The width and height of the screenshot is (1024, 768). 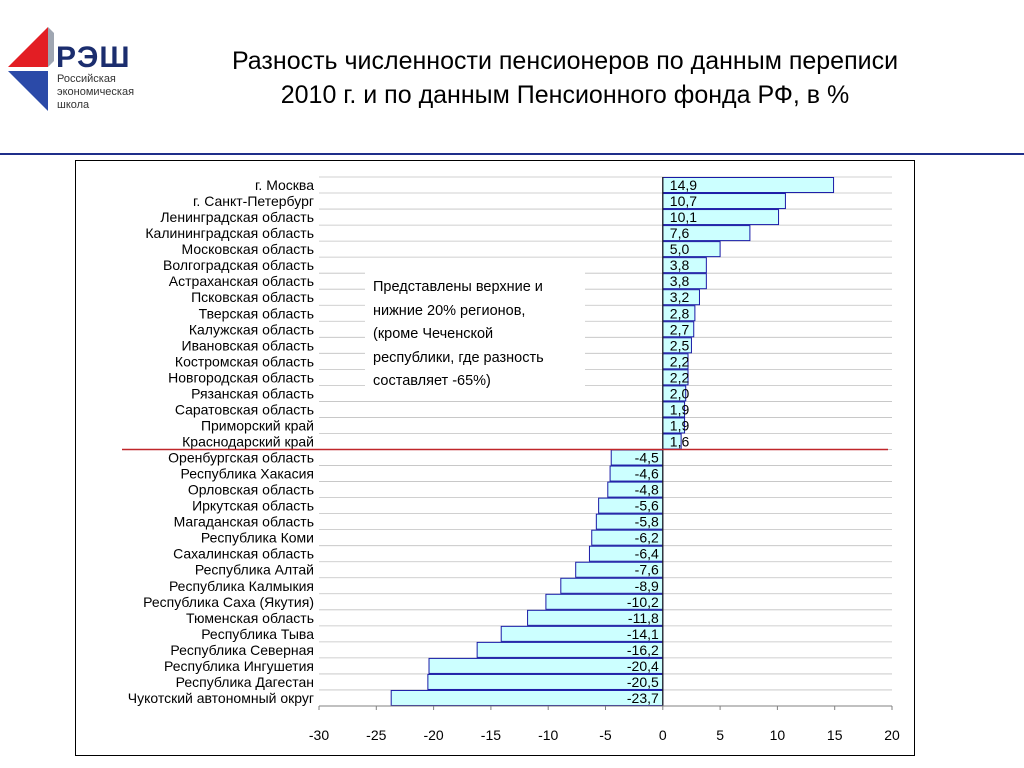 I want to click on category-label: Приморский край, so click(x=257, y=425).